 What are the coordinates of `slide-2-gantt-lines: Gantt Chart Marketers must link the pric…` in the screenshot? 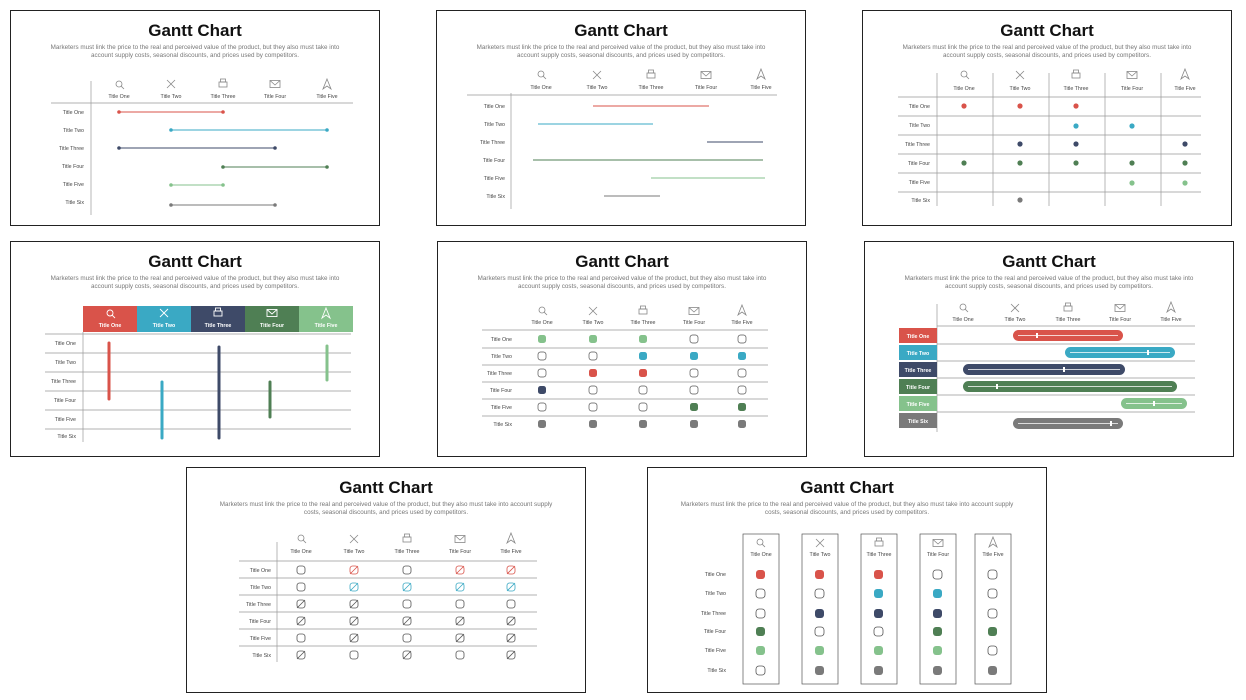 It's located at (621, 118).